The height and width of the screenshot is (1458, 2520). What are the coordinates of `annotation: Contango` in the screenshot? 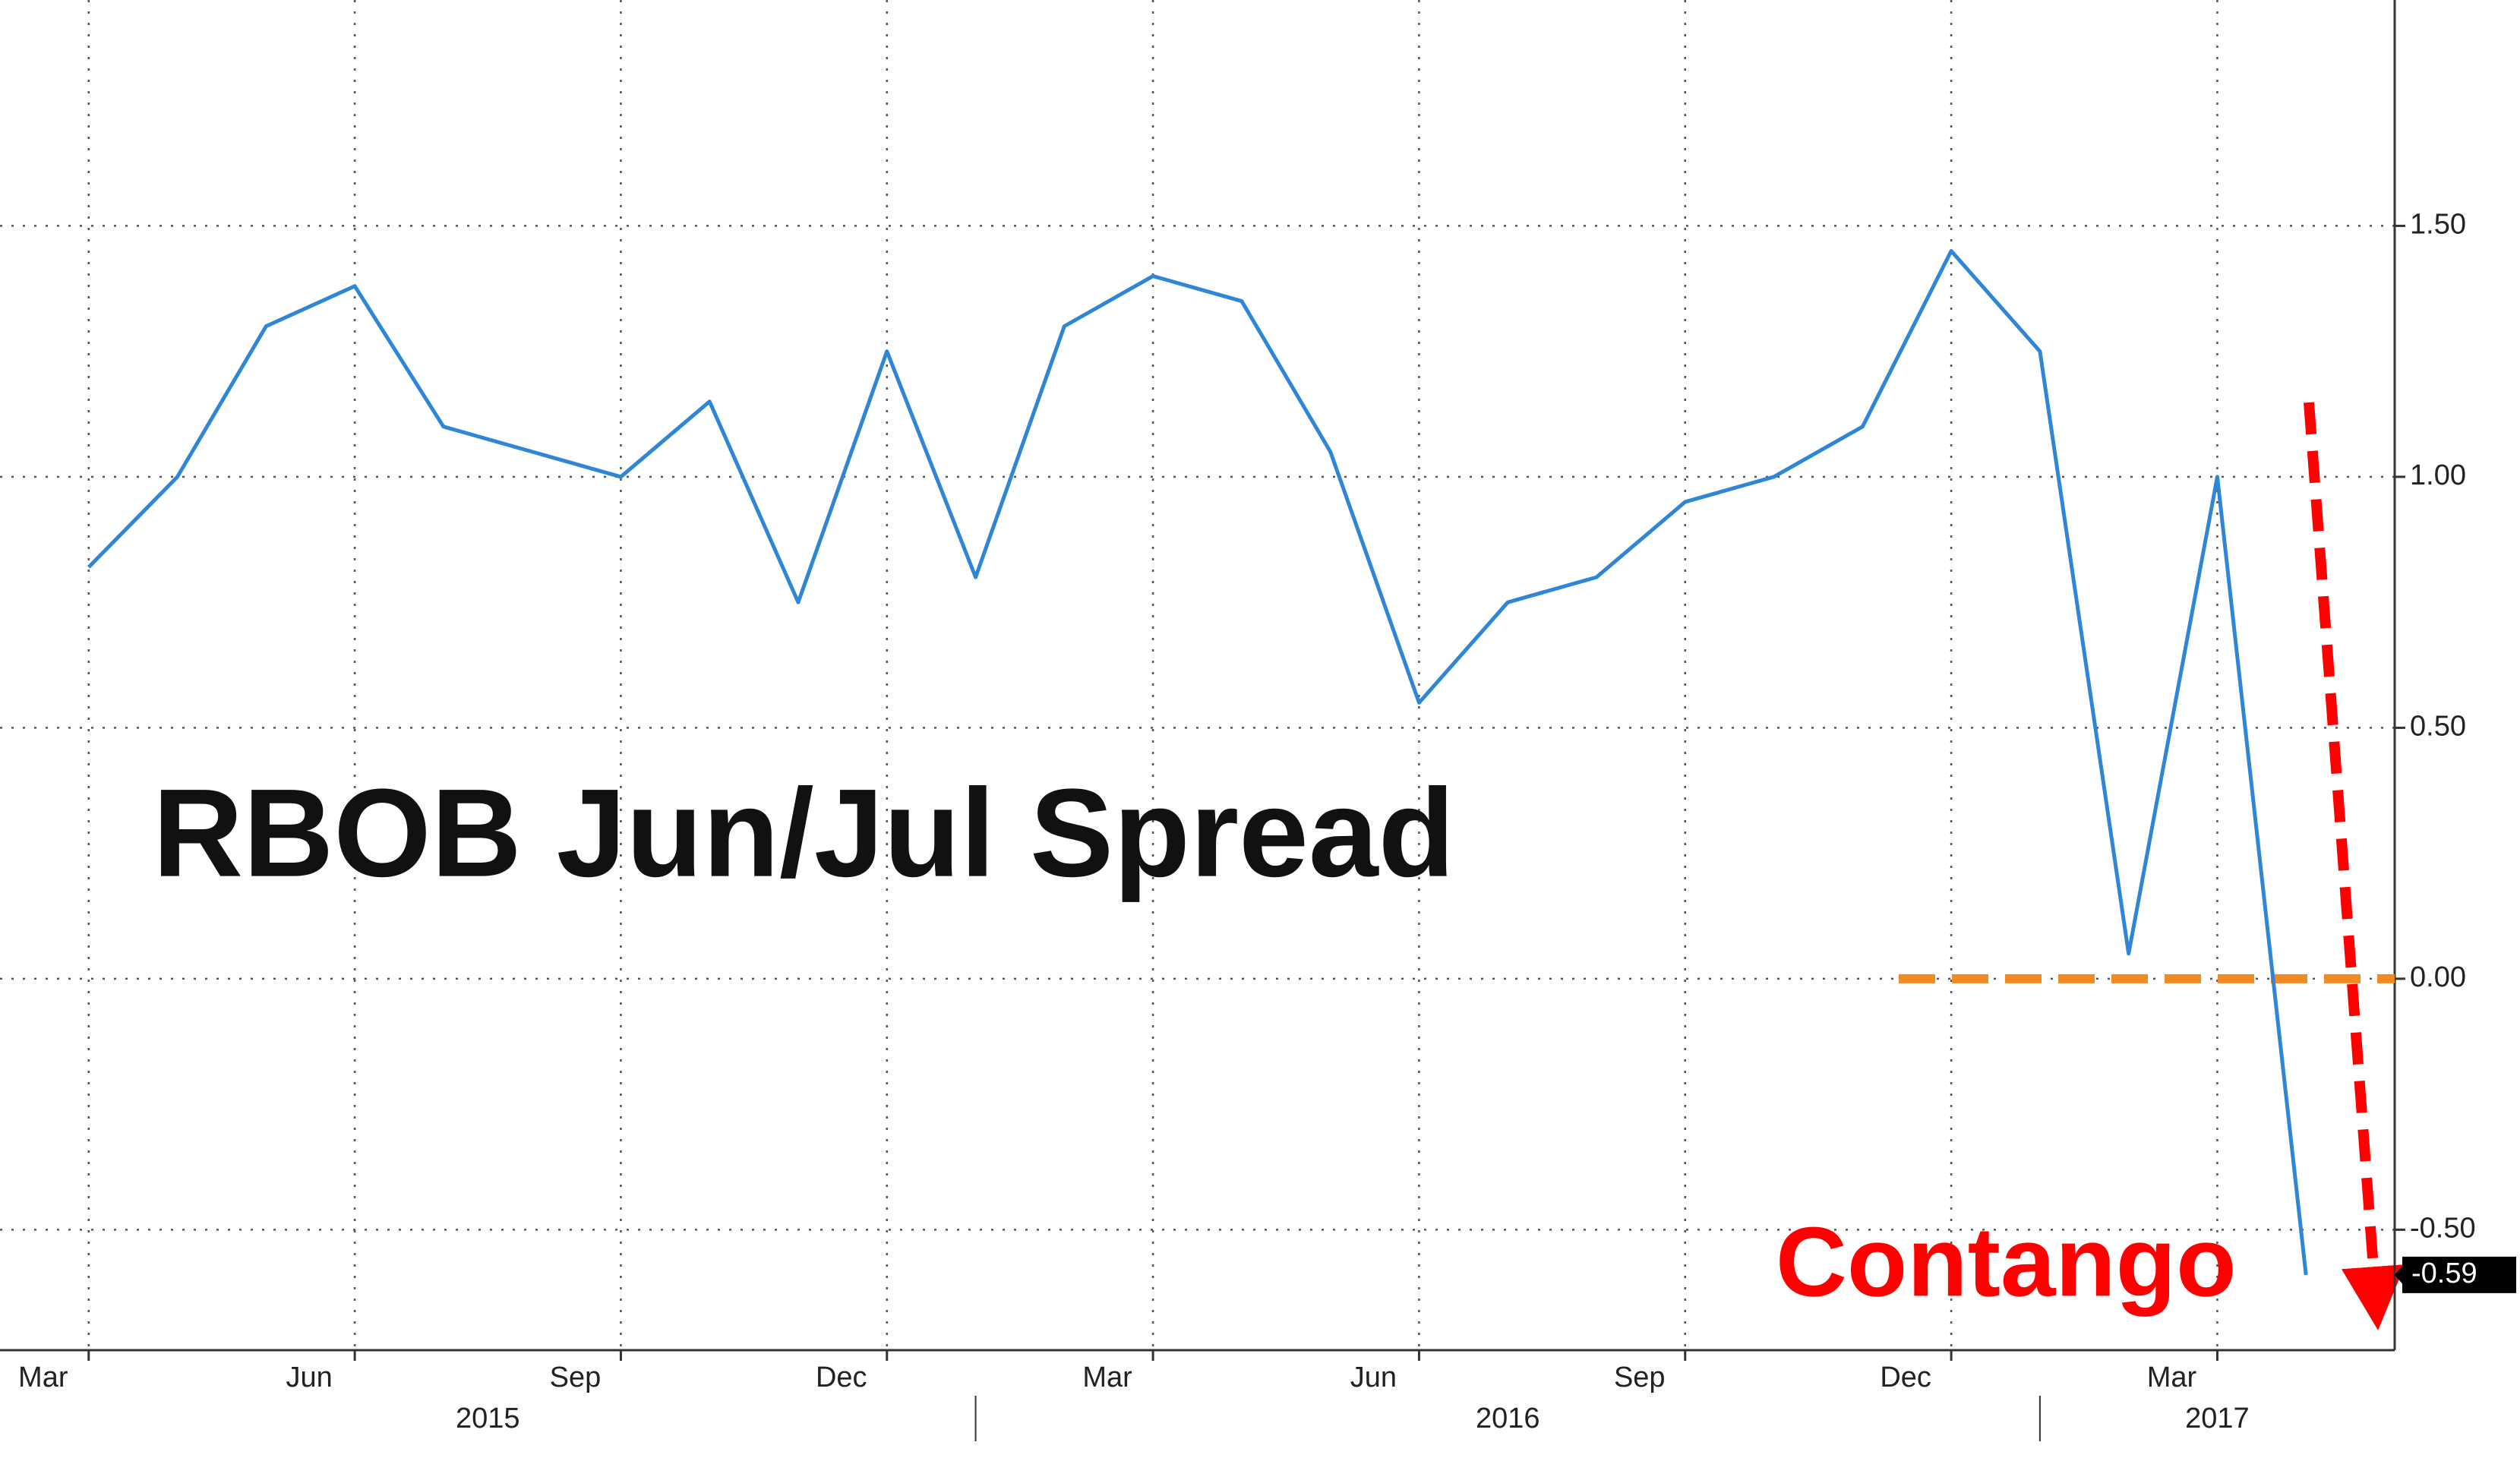 It's located at (2006, 1261).